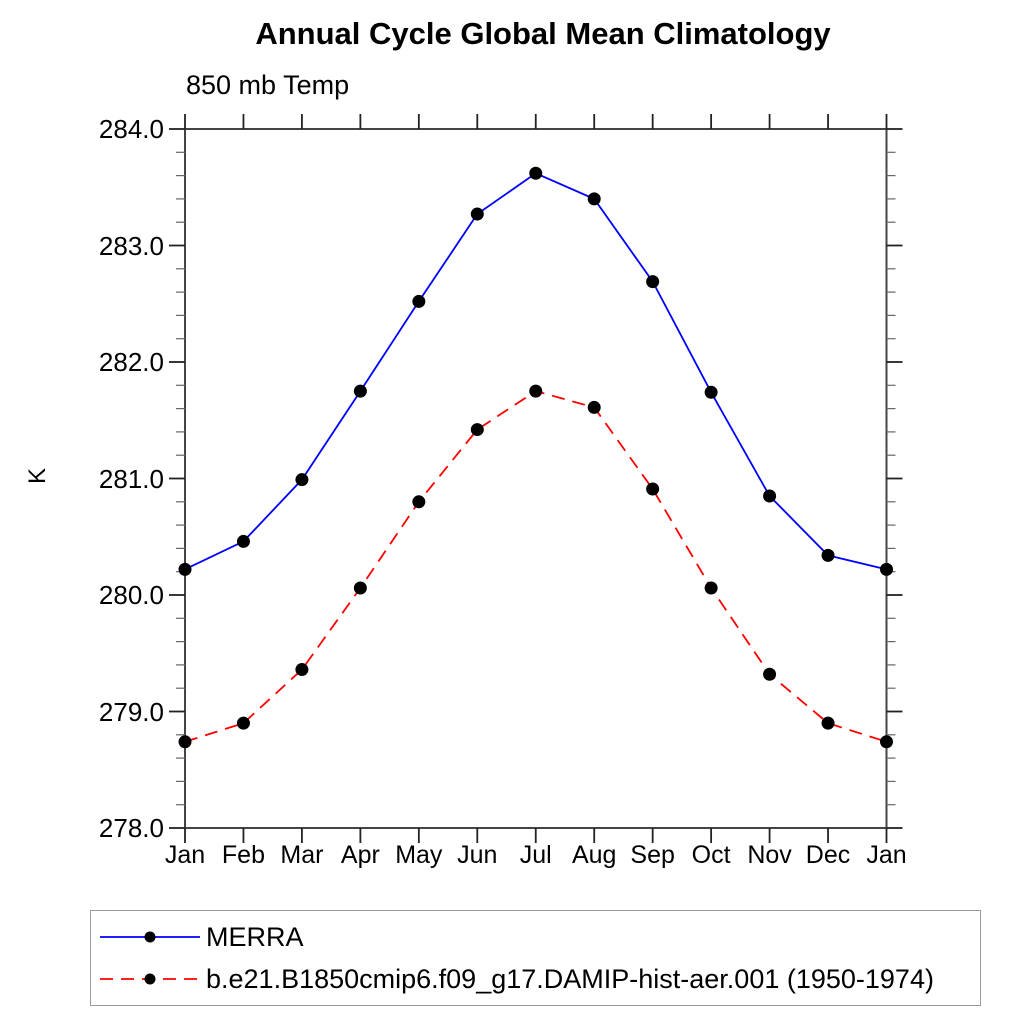 Image resolution: width=1024 pixels, height=1024 pixels. I want to click on y-axis-tick-label: 279.0, so click(131, 711).